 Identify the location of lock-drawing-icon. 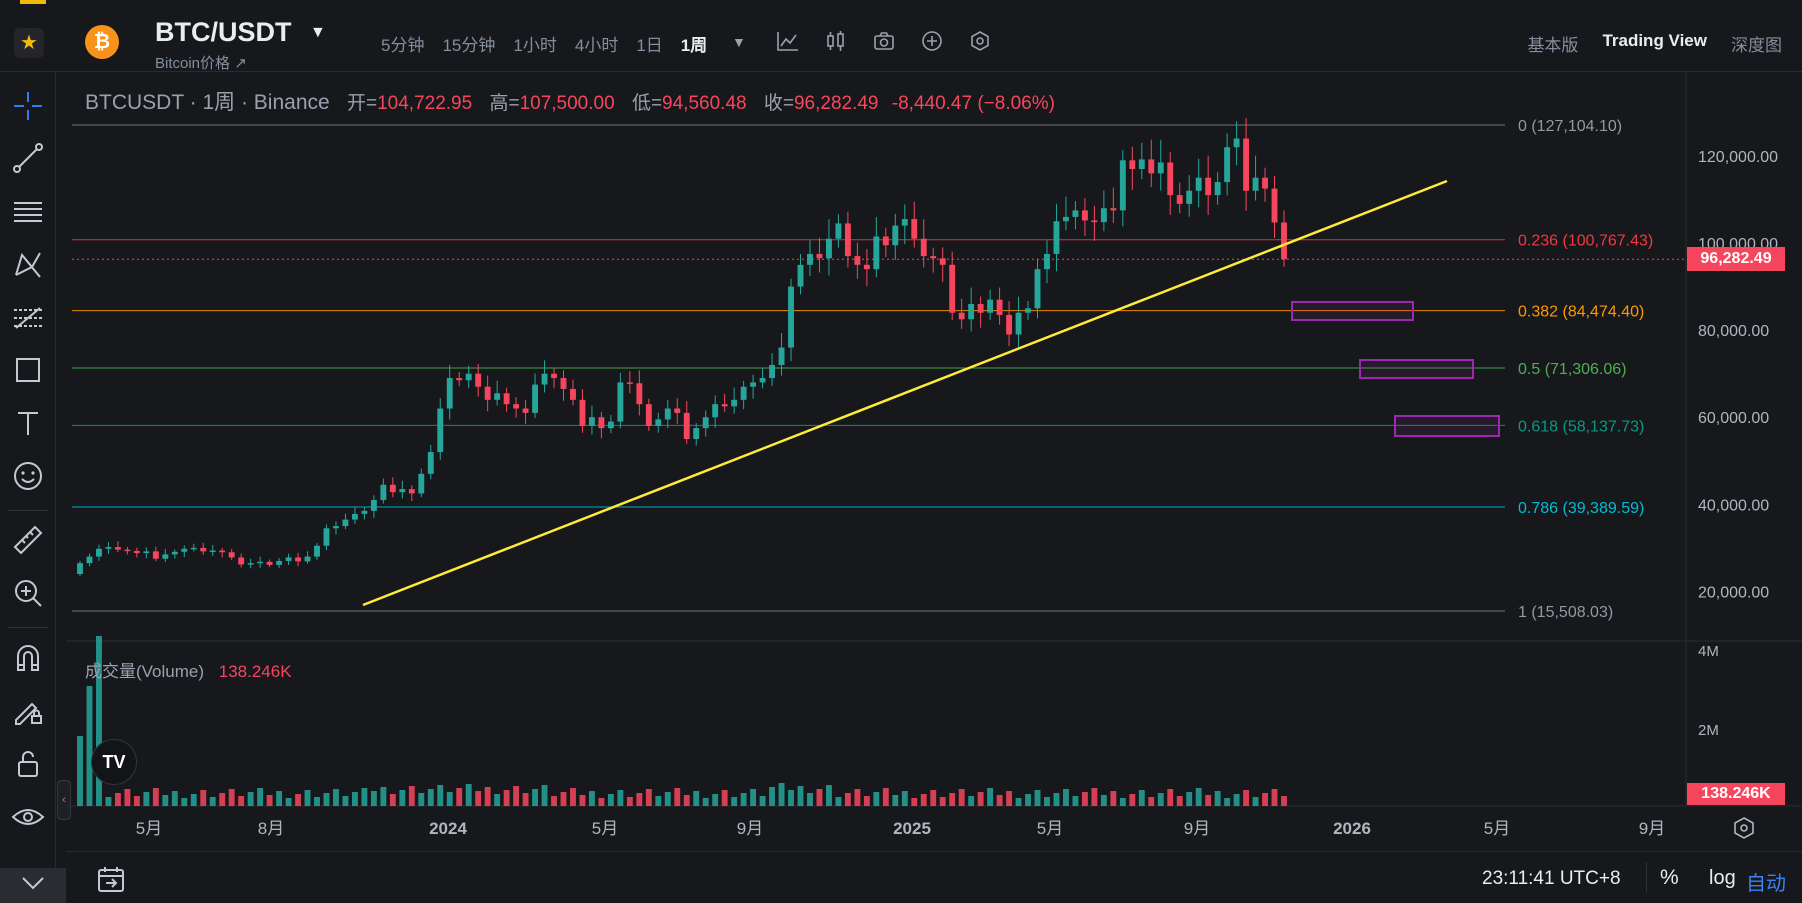
(28, 710).